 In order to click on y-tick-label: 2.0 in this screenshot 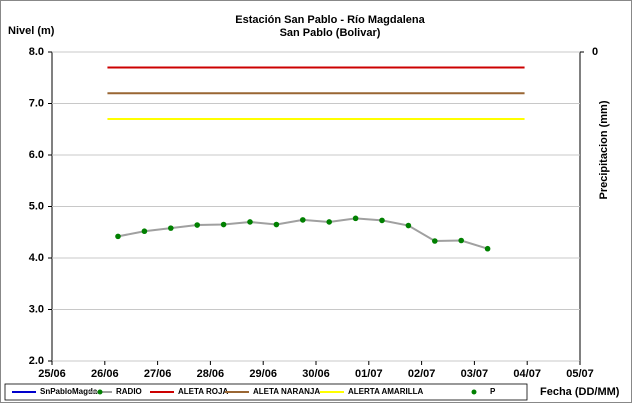, I will do `click(36, 361)`.